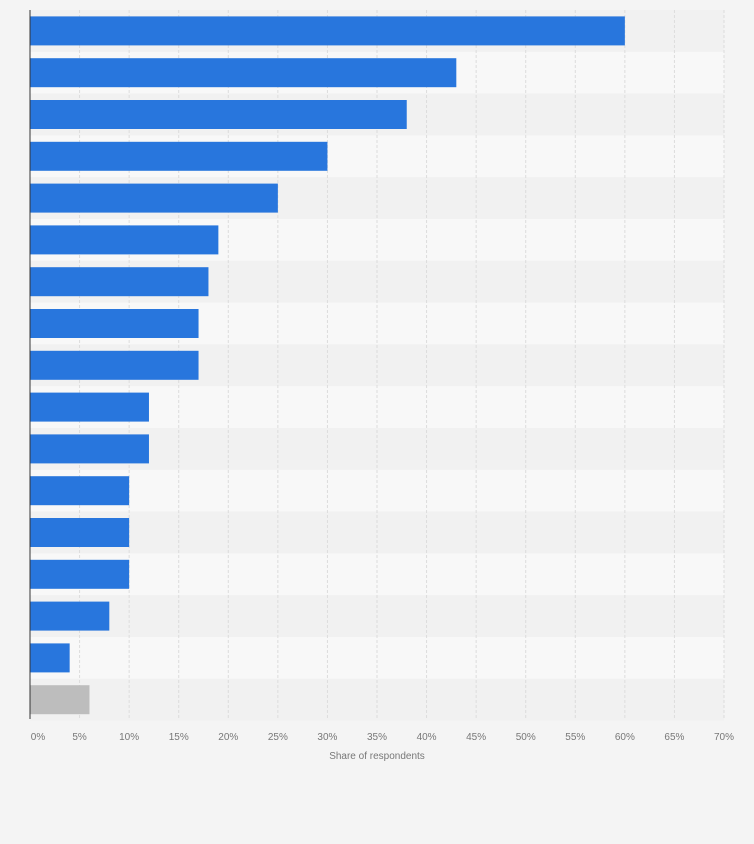  I want to click on x-tick-label: 5%, so click(79, 737).